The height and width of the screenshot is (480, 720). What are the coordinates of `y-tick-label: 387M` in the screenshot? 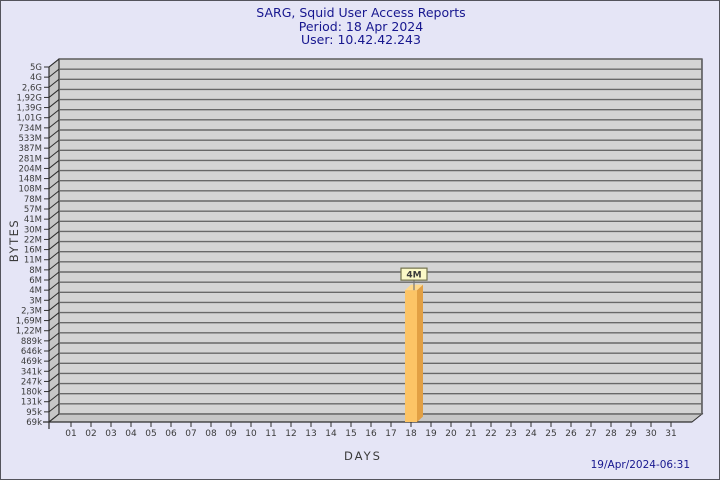 It's located at (30, 149).